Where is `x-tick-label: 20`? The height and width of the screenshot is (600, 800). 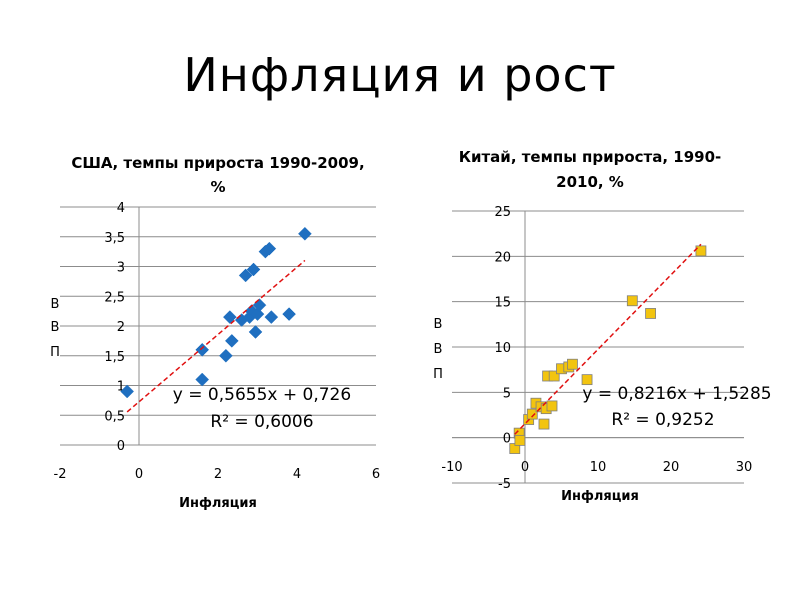 x-tick-label: 20 is located at coordinates (671, 467).